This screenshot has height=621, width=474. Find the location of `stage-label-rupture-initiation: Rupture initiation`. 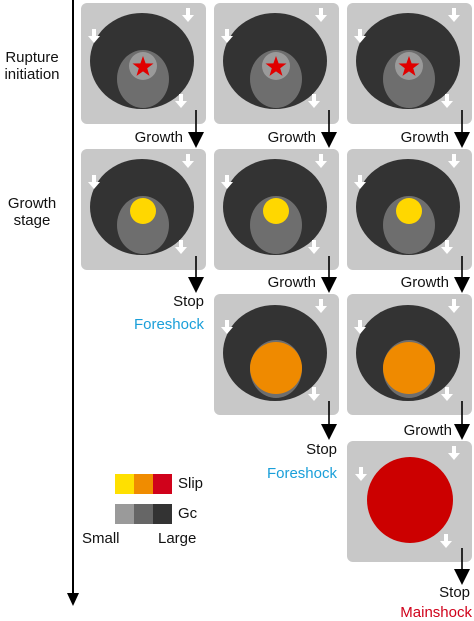

stage-label-rupture-initiation: Rupture initiation is located at coordinates (32, 66).